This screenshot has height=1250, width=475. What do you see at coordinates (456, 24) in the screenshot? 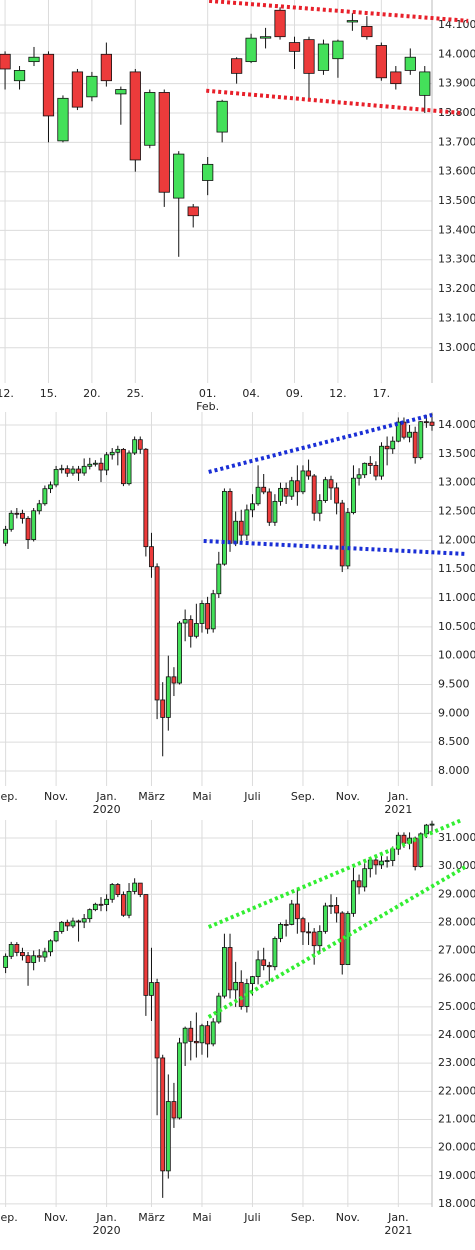
I see `y-tick-label: 14.100` at bounding box center [456, 24].